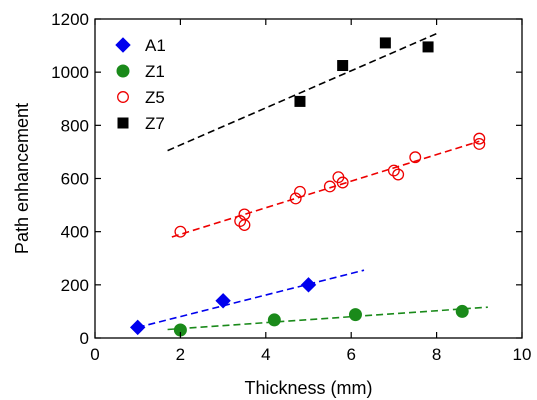  What do you see at coordinates (123, 45) in the screenshot?
I see `legend-marker-a1` at bounding box center [123, 45].